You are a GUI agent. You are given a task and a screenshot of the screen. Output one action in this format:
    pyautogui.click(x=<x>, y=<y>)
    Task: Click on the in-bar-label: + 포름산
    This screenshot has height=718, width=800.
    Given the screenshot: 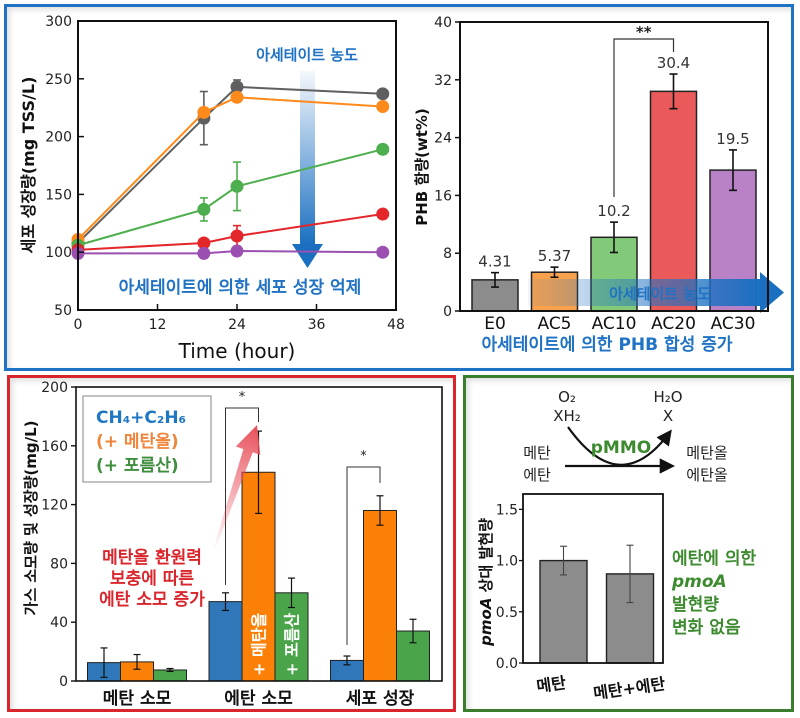 What is the action you would take?
    pyautogui.click(x=292, y=644)
    